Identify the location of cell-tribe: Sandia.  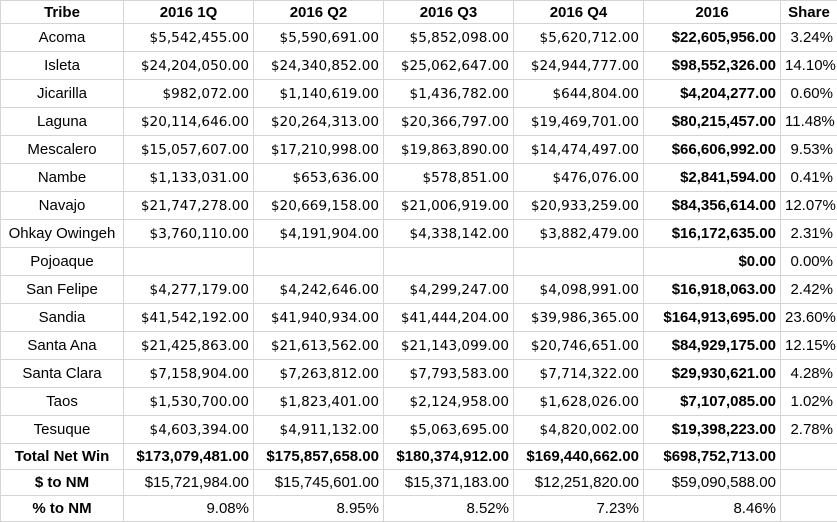
(62, 318).